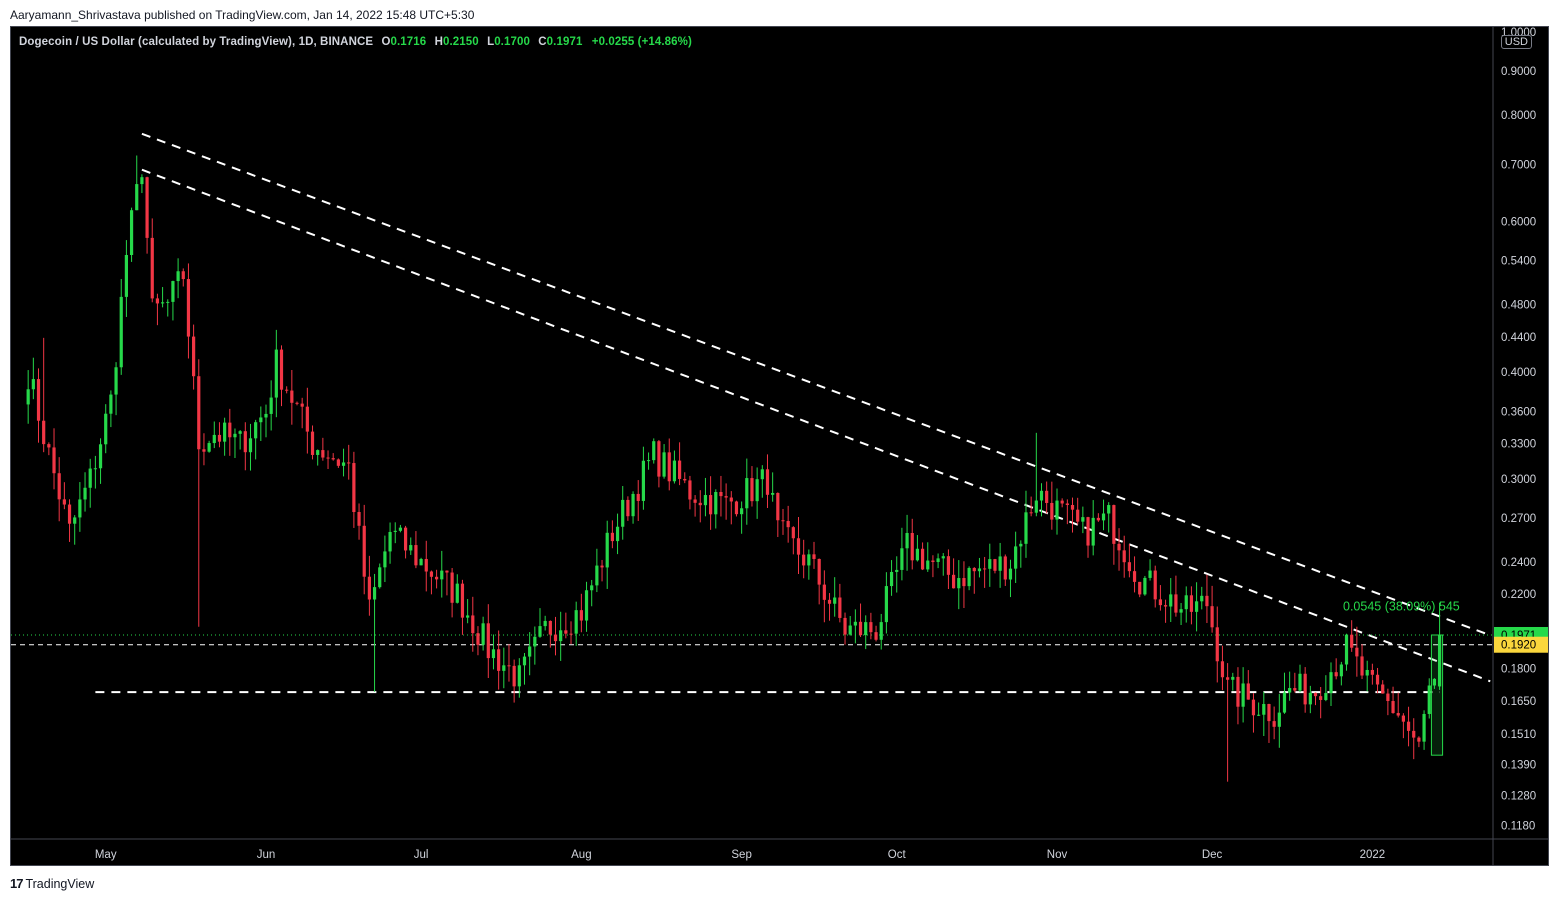 The image size is (1559, 902). Describe the element at coordinates (52, 883) in the screenshot. I see `footer-brand: 17 TradingView` at that location.